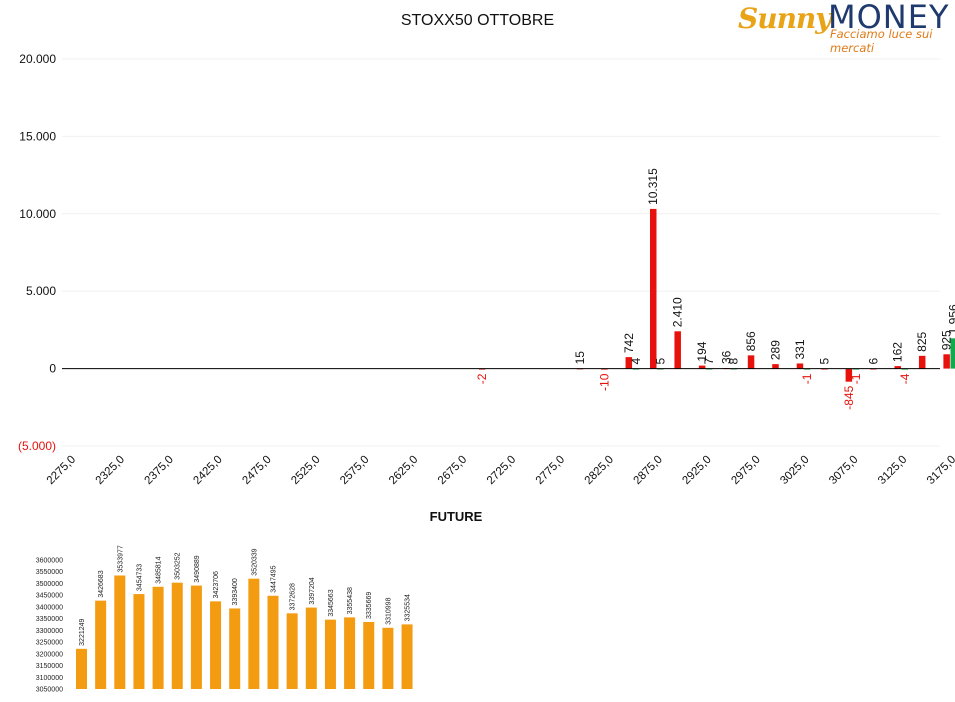 This screenshot has width=955, height=702. What do you see at coordinates (501, 470) in the screenshot?
I see `x-tick-label: 2725,0` at bounding box center [501, 470].